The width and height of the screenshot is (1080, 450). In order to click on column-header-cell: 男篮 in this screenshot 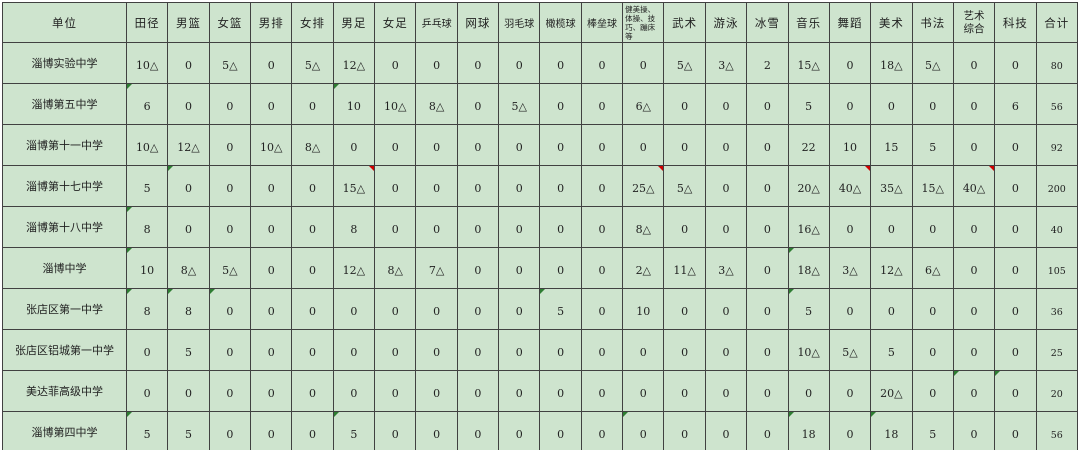, I will do `click(188, 22)`.